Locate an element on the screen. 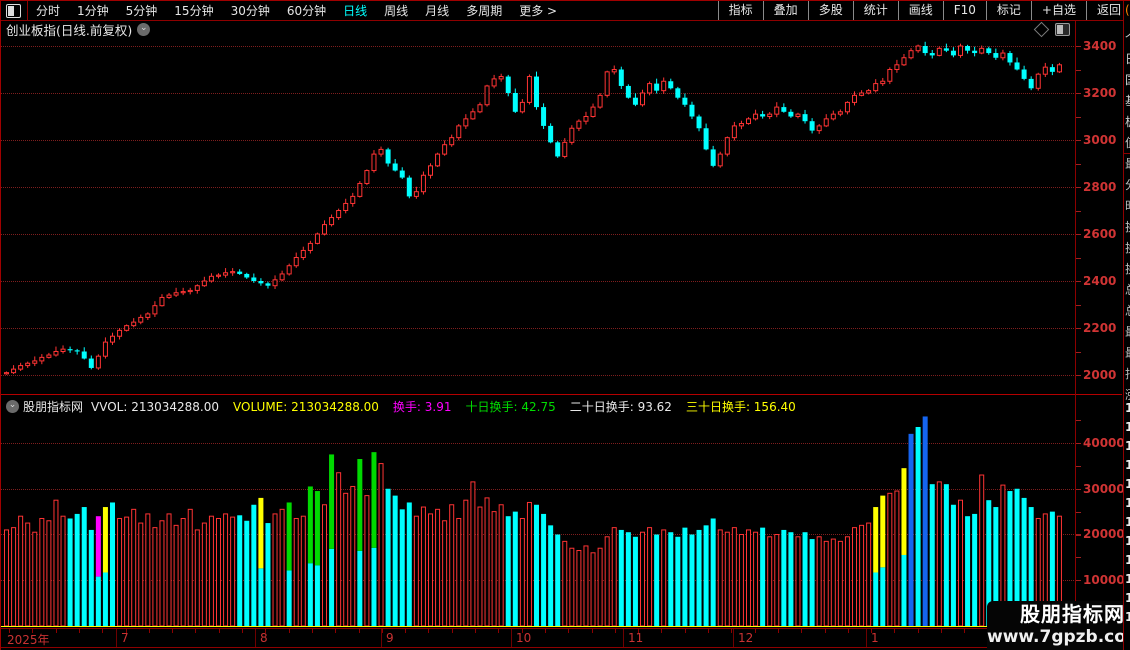  time-axis: 2025年 7 8 9 10 11 12 1 is located at coordinates (561, 638).